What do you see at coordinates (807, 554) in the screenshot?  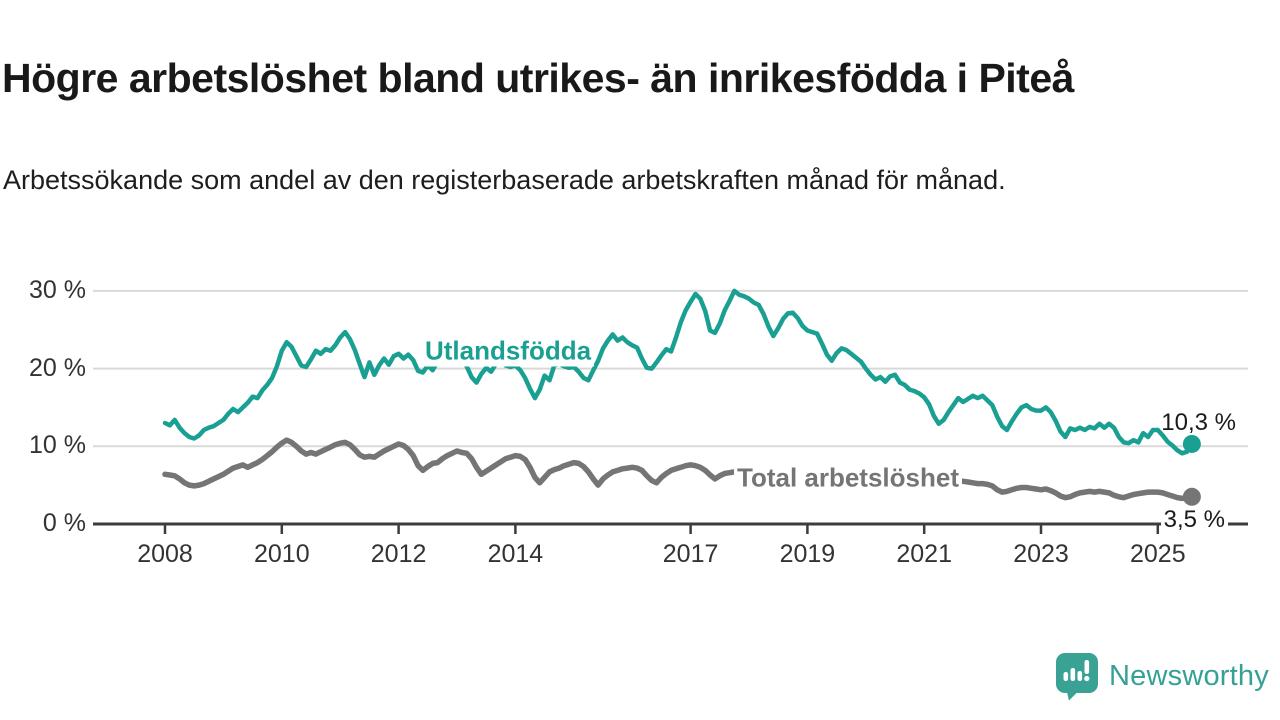 I see `x-axis-label: 2019` at bounding box center [807, 554].